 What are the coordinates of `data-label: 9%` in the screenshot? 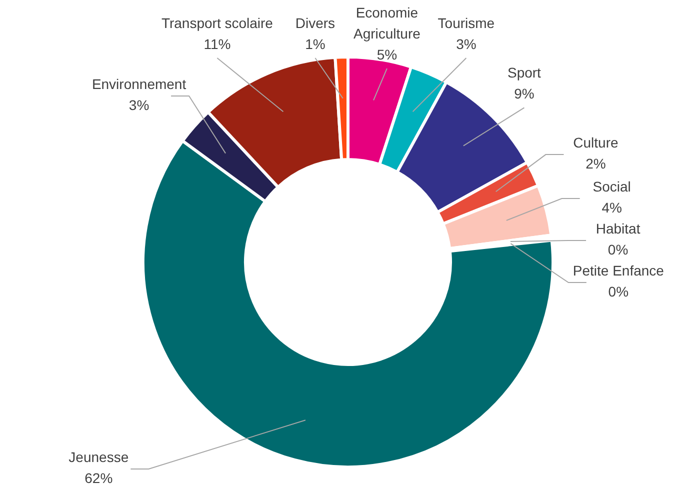 It's located at (524, 94).